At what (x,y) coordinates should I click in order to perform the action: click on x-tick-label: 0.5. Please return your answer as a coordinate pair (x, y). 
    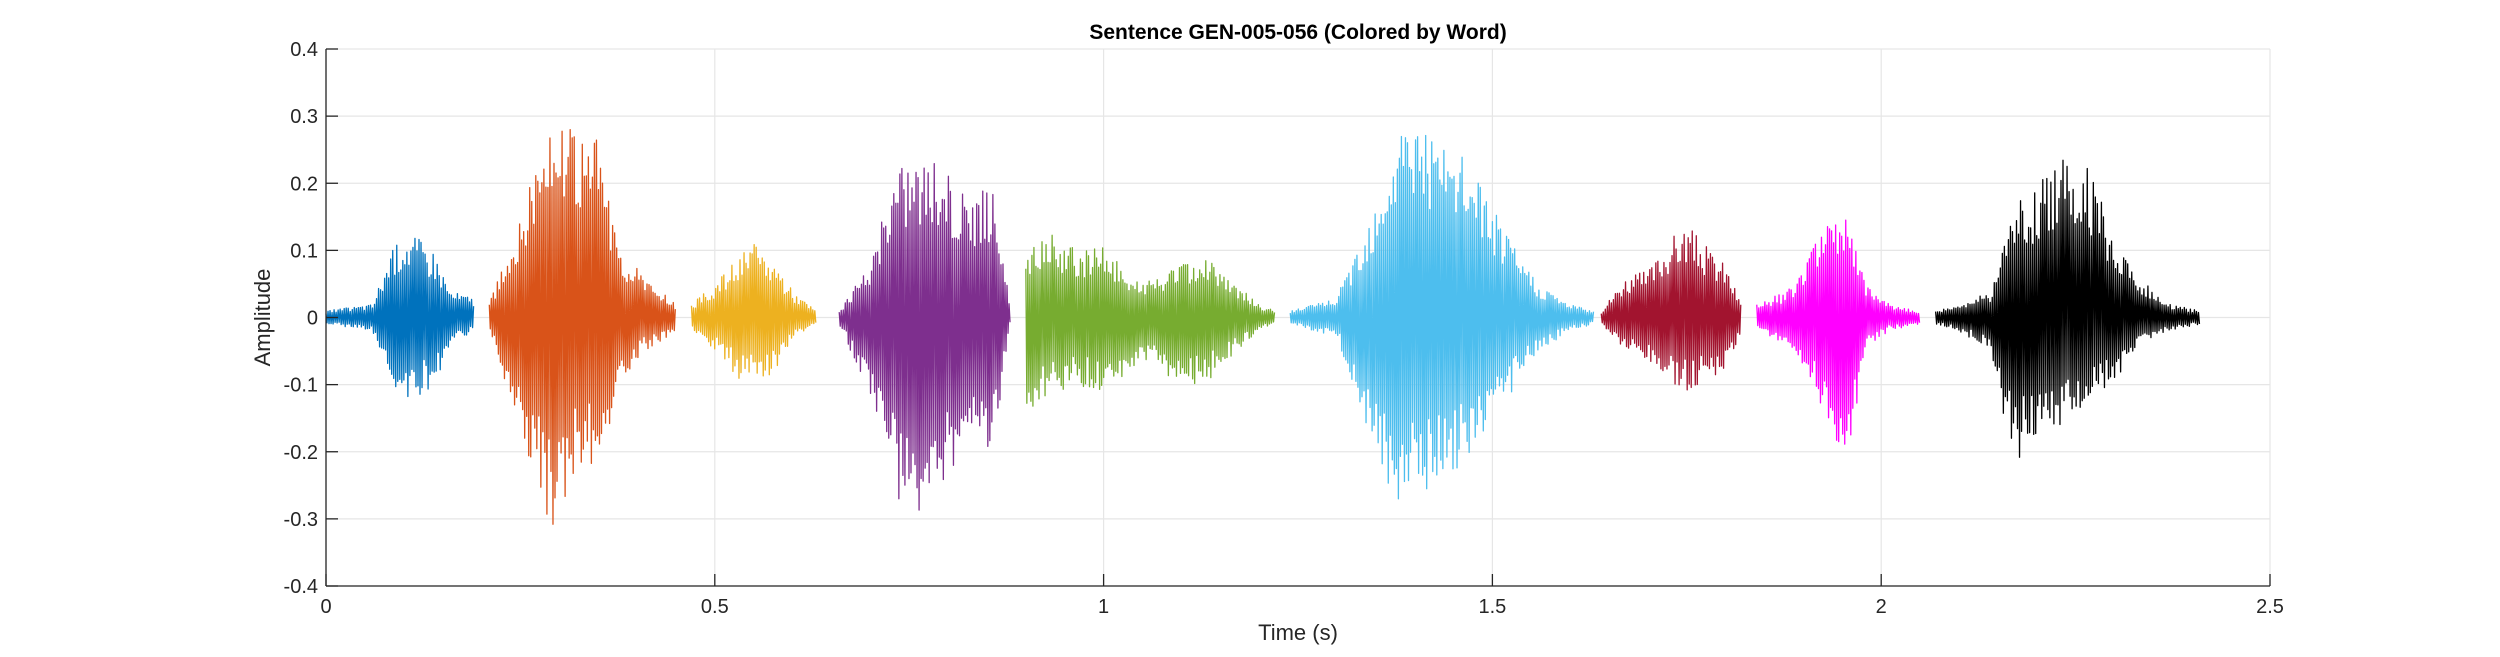
    Looking at the image, I should click on (715, 607).